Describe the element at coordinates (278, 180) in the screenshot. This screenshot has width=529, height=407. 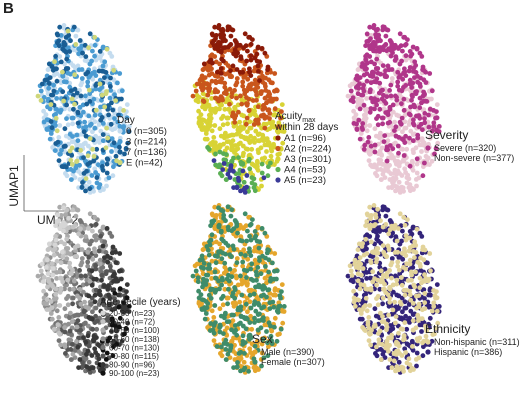
I see `legend-marker-acuity` at that location.